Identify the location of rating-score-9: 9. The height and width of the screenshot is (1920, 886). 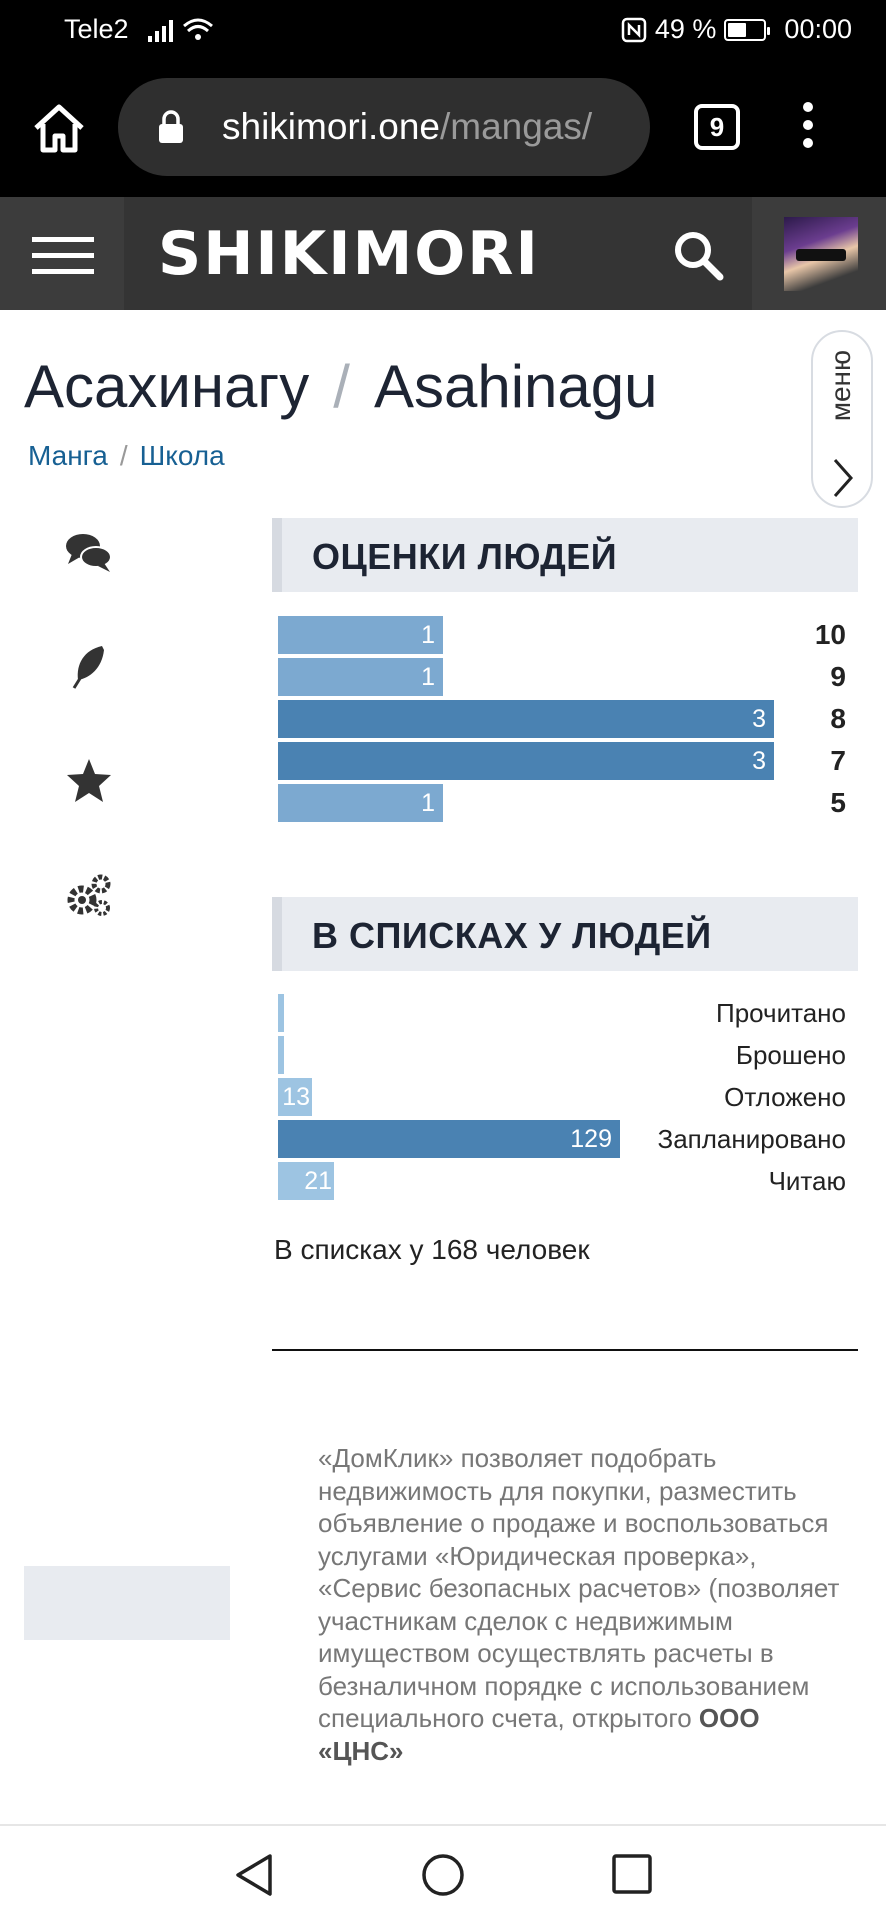
(838, 676).